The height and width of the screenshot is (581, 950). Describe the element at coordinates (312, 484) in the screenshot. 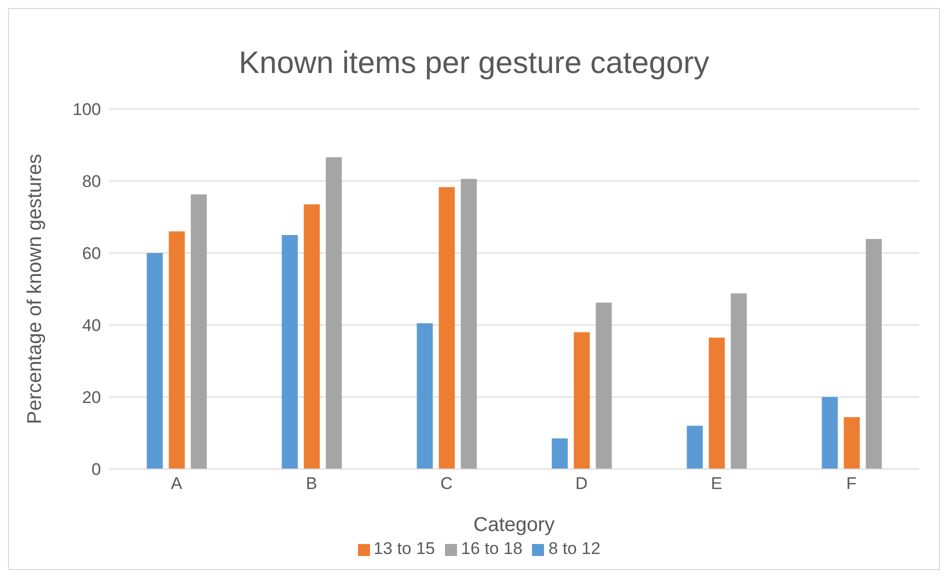

I see `x-tick-label: B` at that location.